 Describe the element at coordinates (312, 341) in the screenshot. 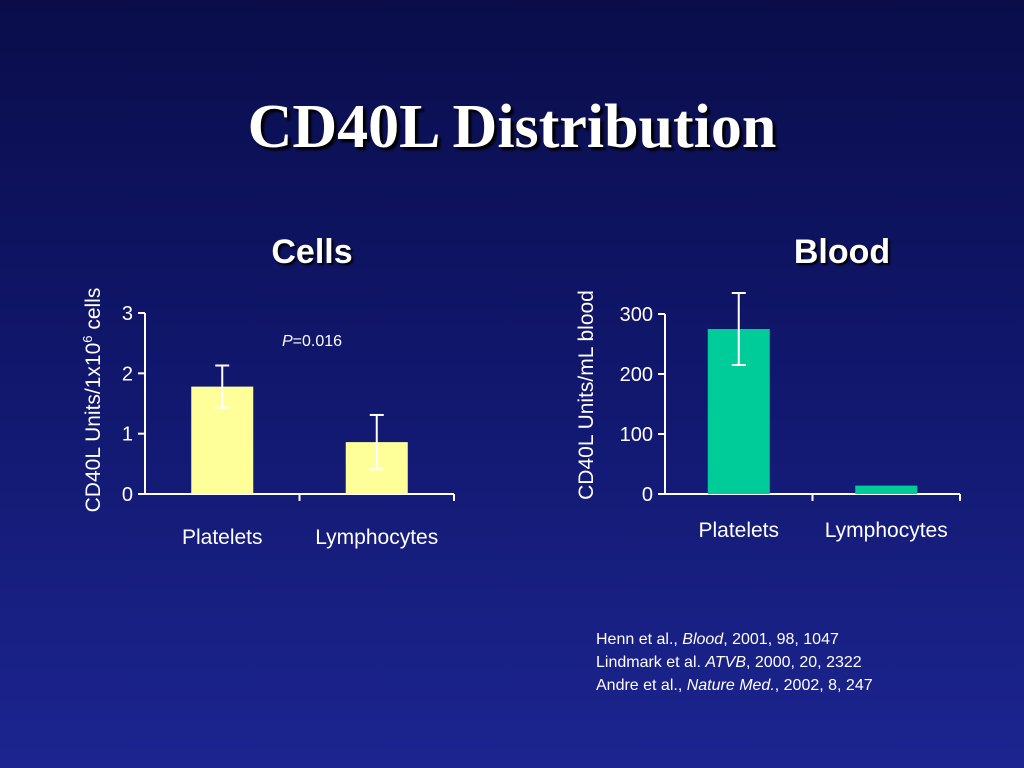

I see `p-value-annotation: P=0.016` at that location.